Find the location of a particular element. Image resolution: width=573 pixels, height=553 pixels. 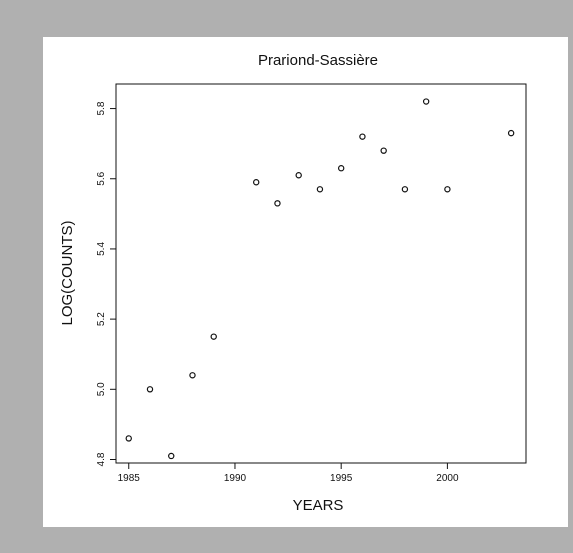

x-tick-label: 2000 is located at coordinates (447, 478).